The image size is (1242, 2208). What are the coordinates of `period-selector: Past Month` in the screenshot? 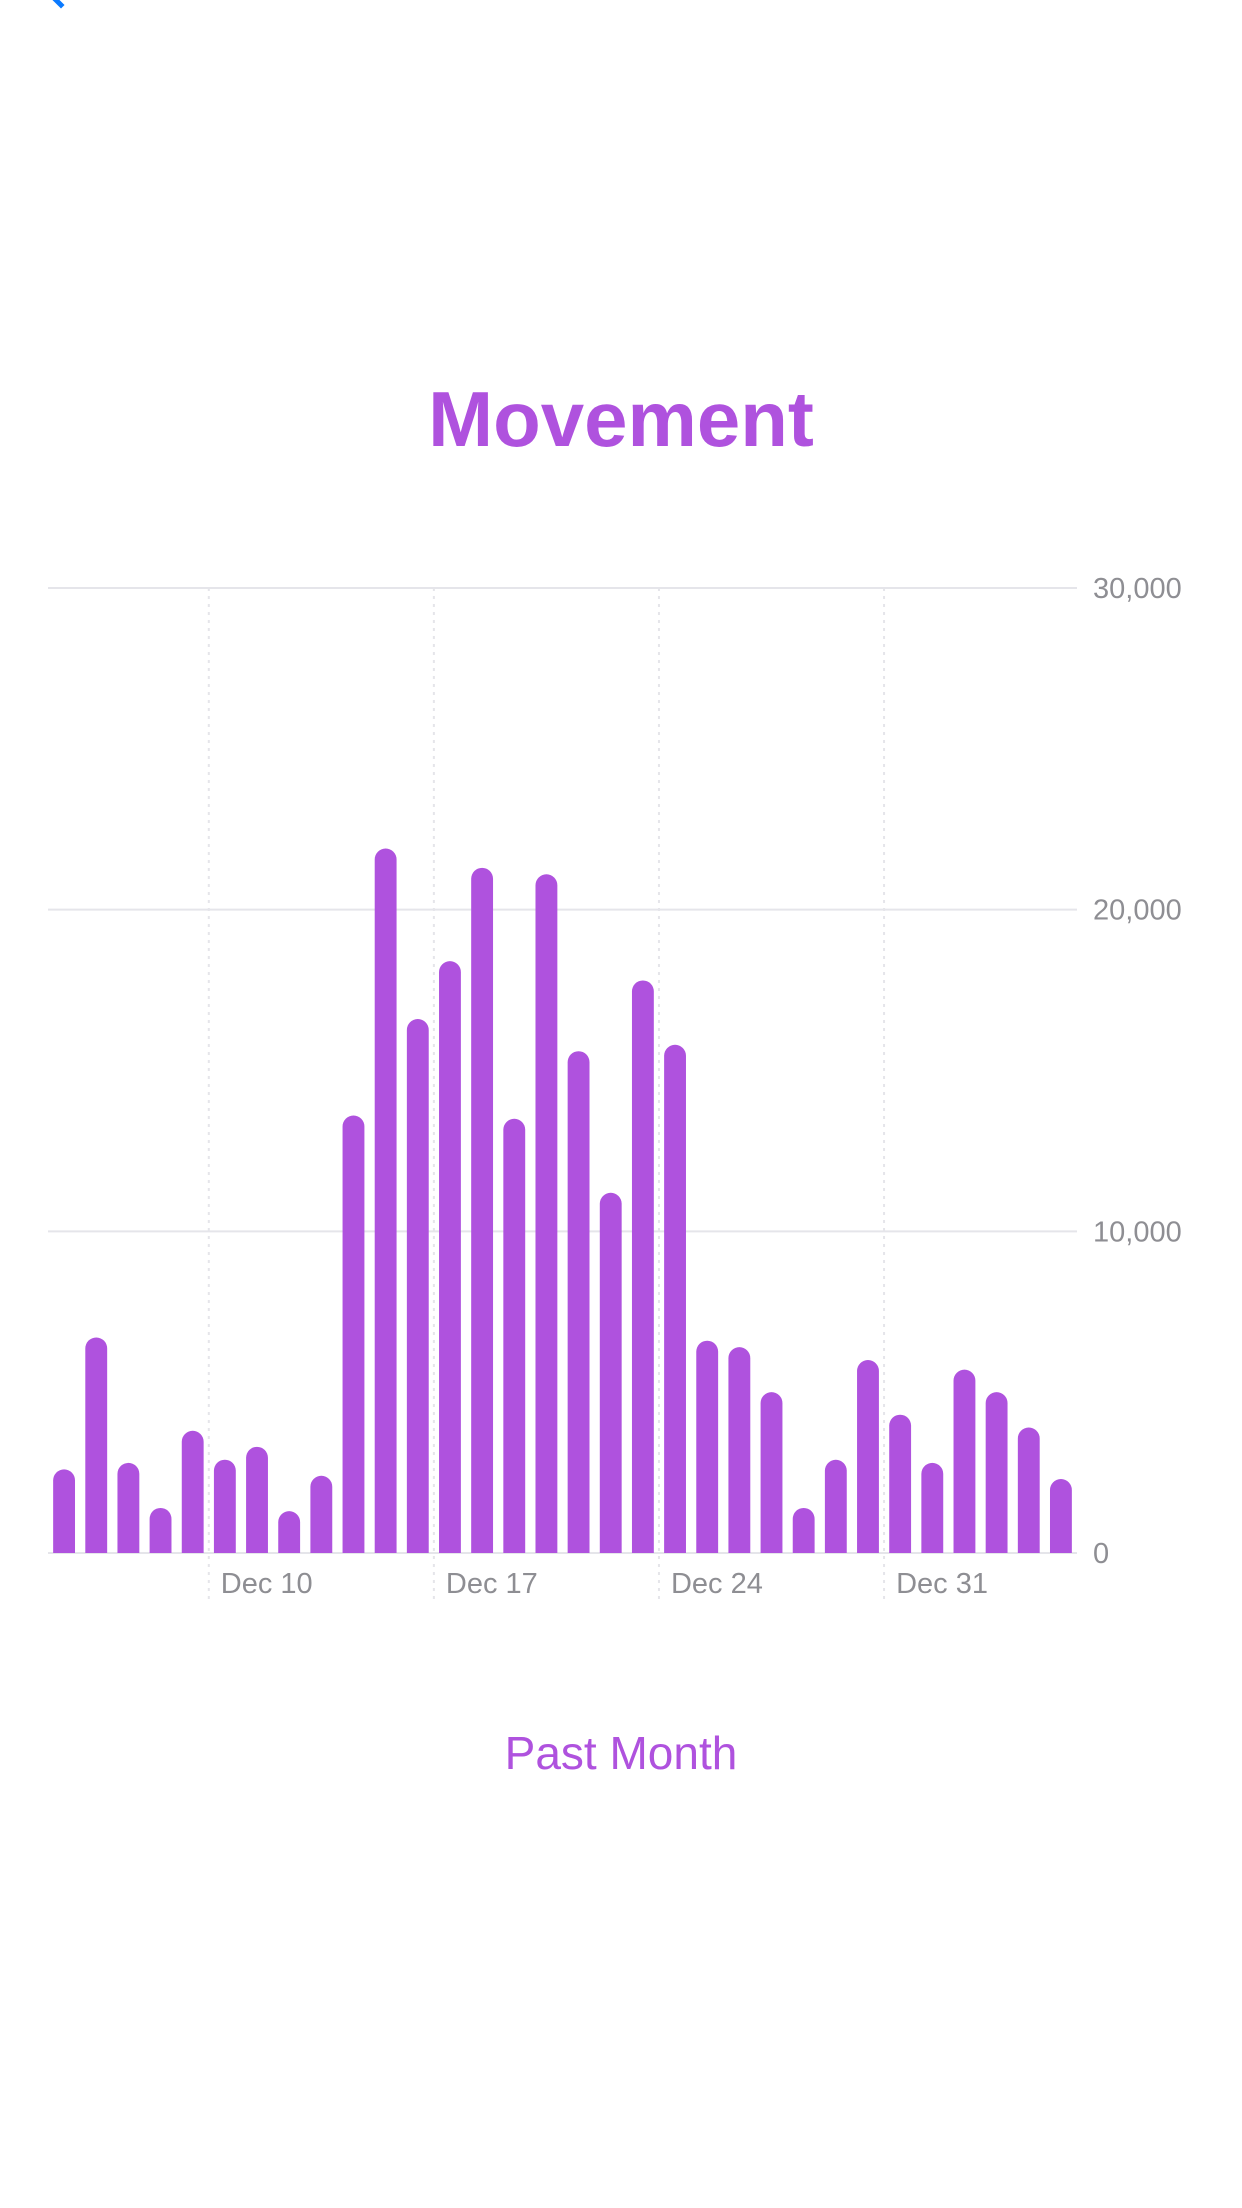 It's located at (621, 1753).